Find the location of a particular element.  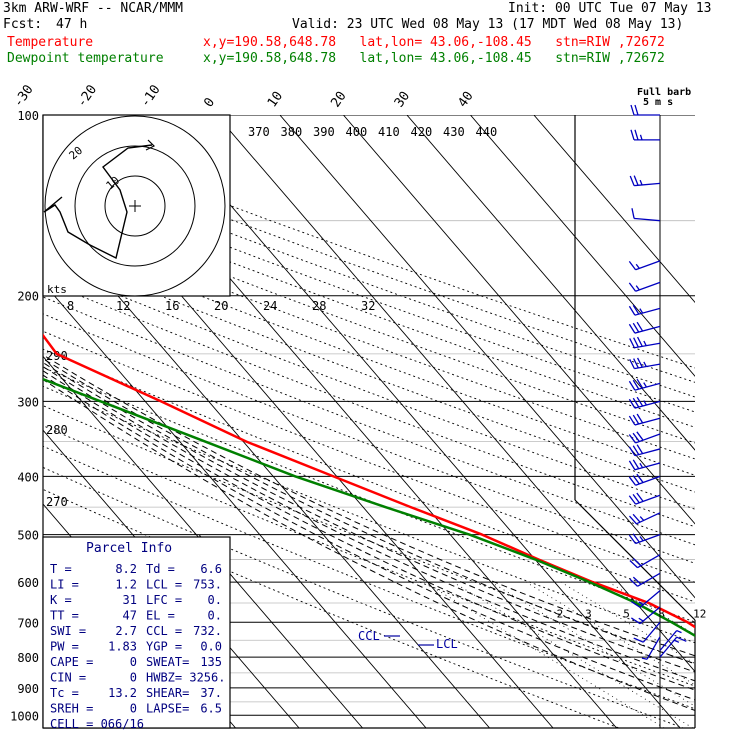

forecast-label: Fcst: is located at coordinates (23, 24).